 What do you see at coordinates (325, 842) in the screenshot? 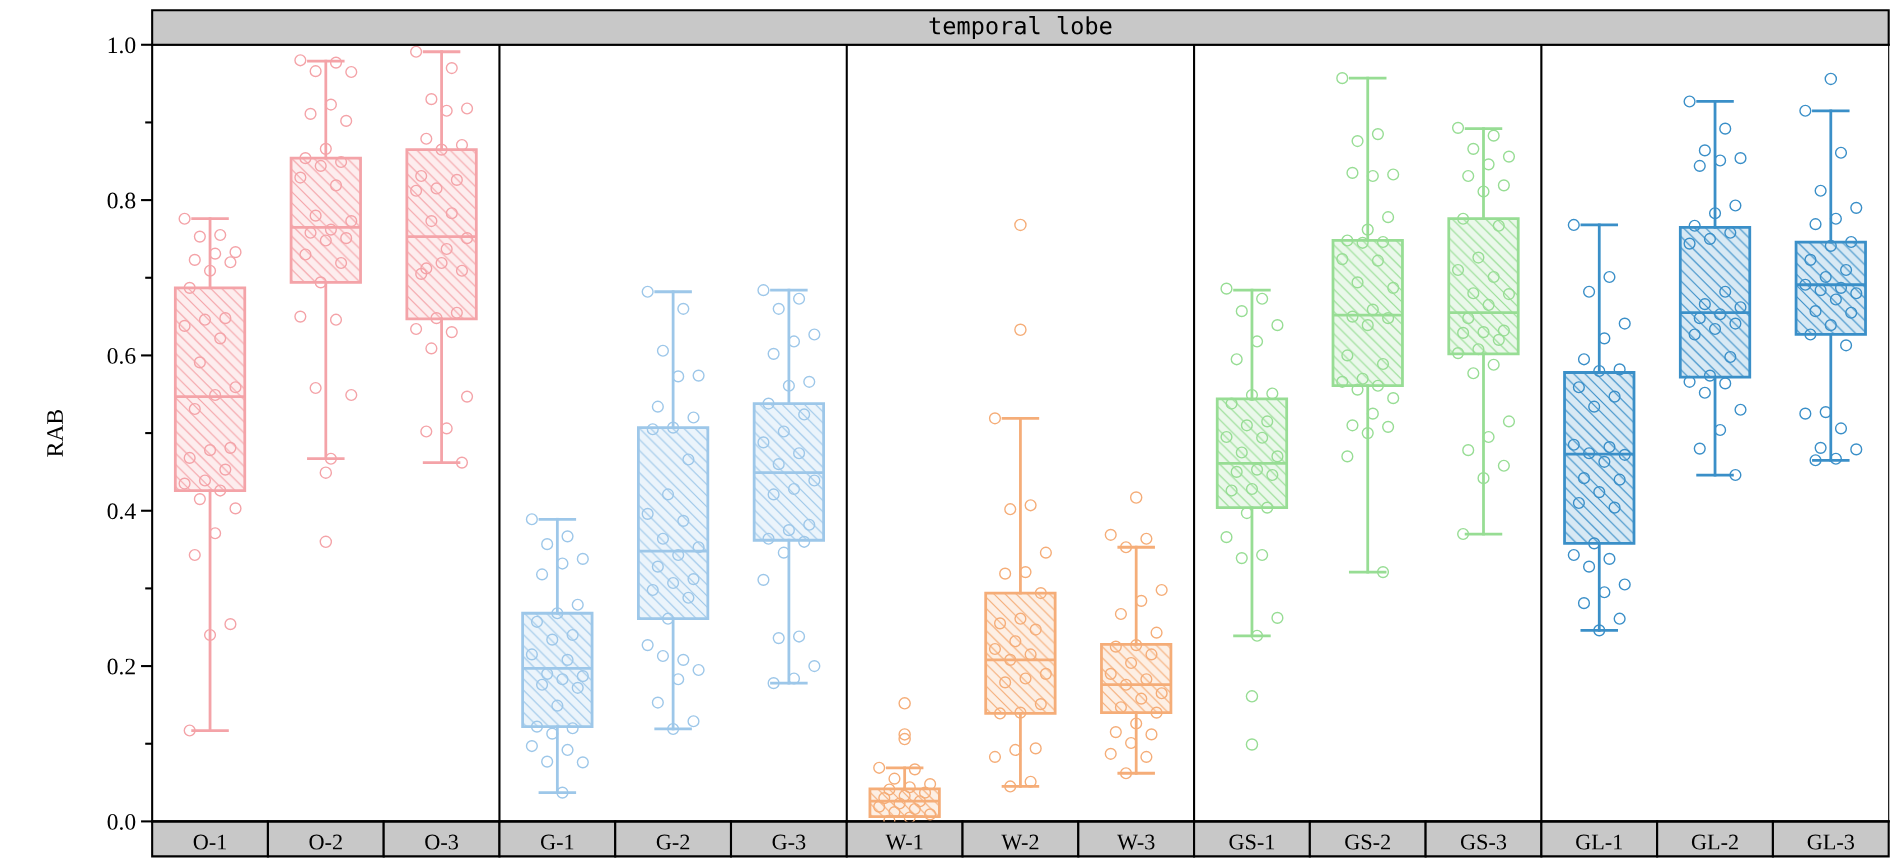
I see `x-tick-label: O-2` at bounding box center [325, 842].